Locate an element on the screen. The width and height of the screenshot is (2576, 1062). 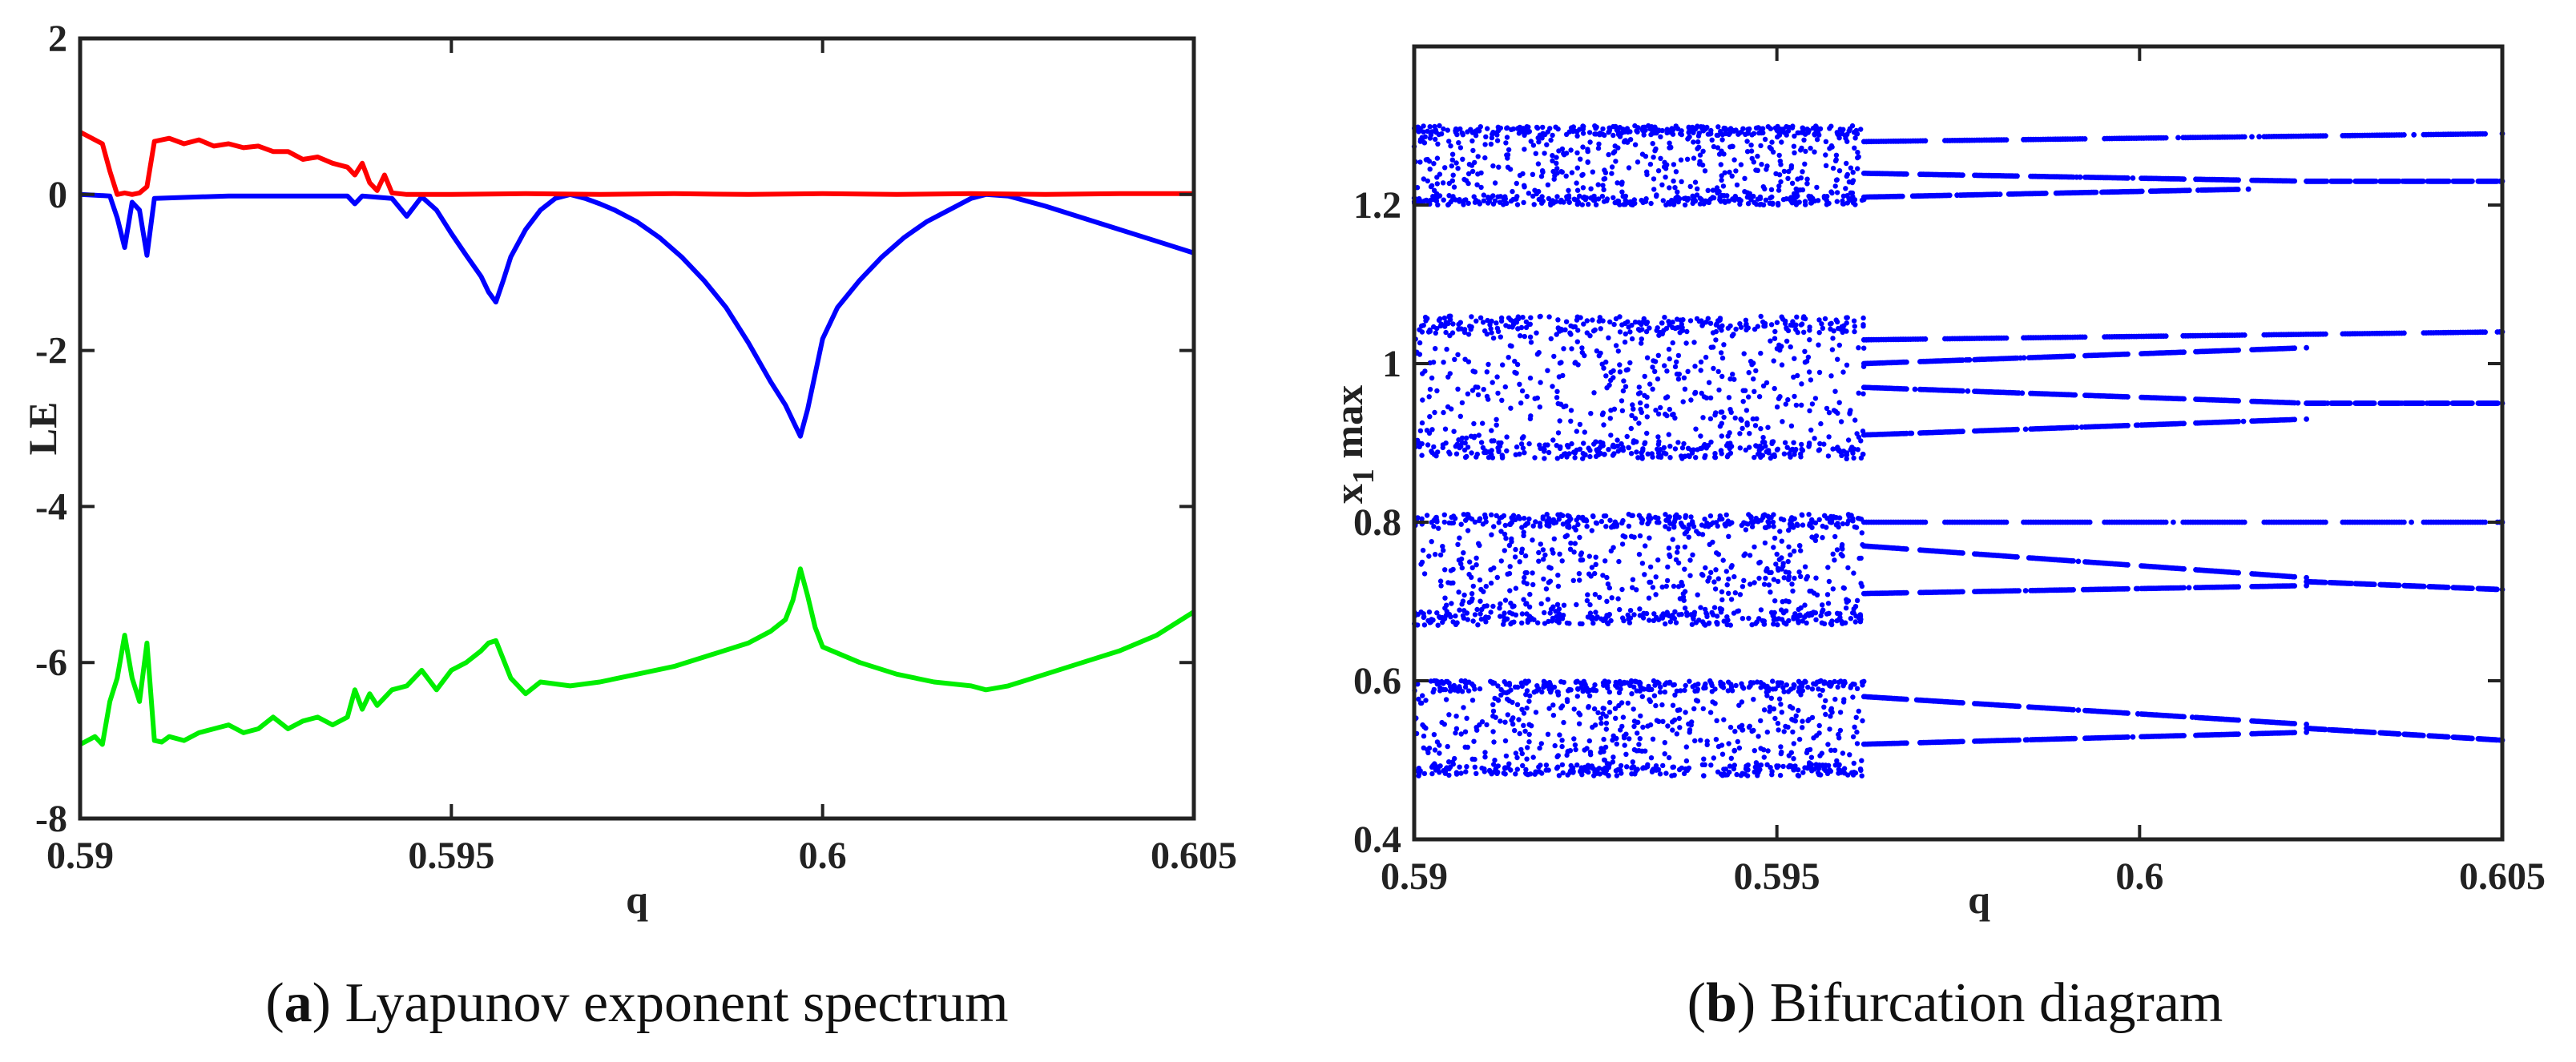
chart-a-ytick-label: -2 is located at coordinates (51, 351).